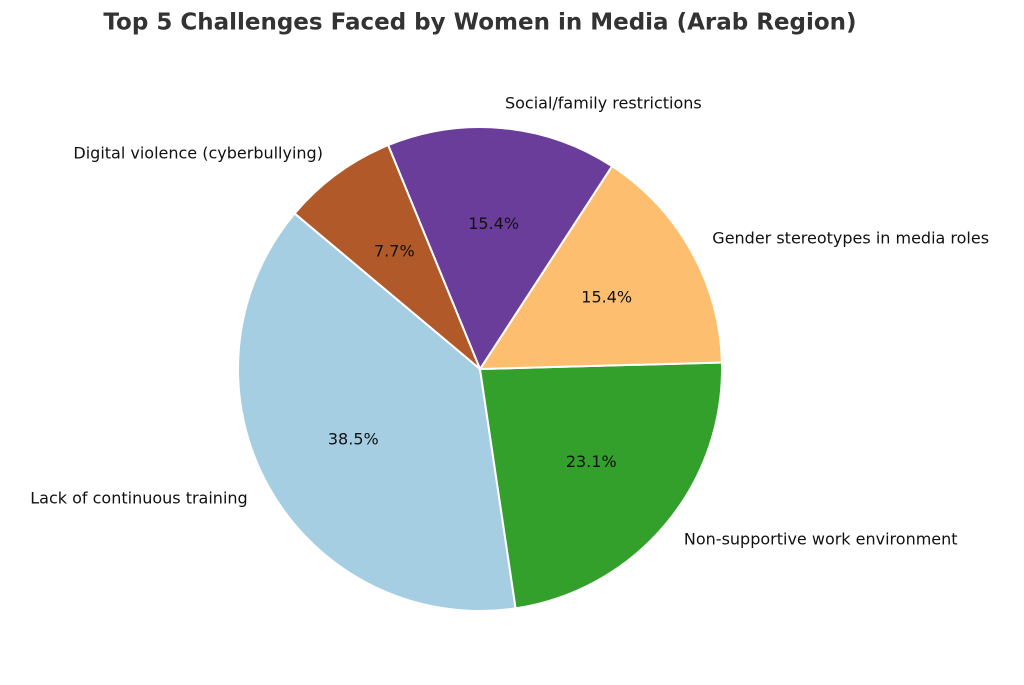 Image resolution: width=1024 pixels, height=685 pixels. I want to click on slice-label: Lack of continuous training, so click(138, 497).